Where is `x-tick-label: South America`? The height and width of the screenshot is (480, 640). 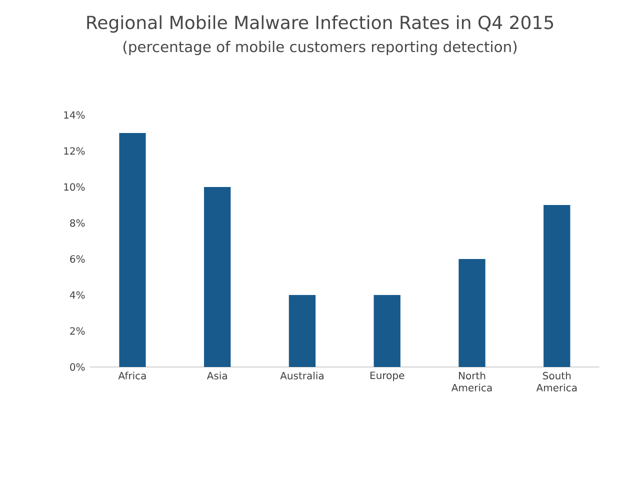
x-tick-label: South America is located at coordinates (556, 382).